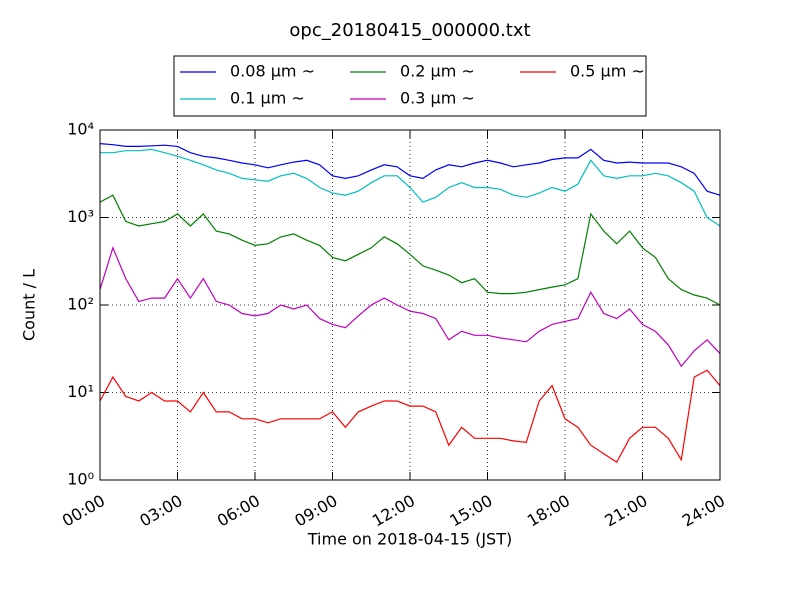 Image resolution: width=800 pixels, height=604 pixels. I want to click on legend-label: 0.08 μm ~, so click(272, 71).